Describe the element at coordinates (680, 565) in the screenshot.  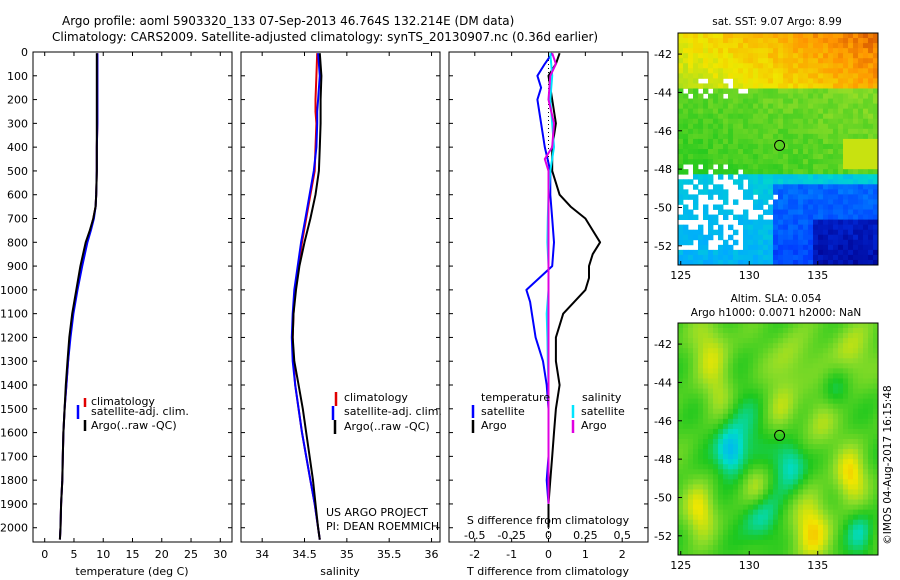
I see `lon-tick-label: 125` at that location.